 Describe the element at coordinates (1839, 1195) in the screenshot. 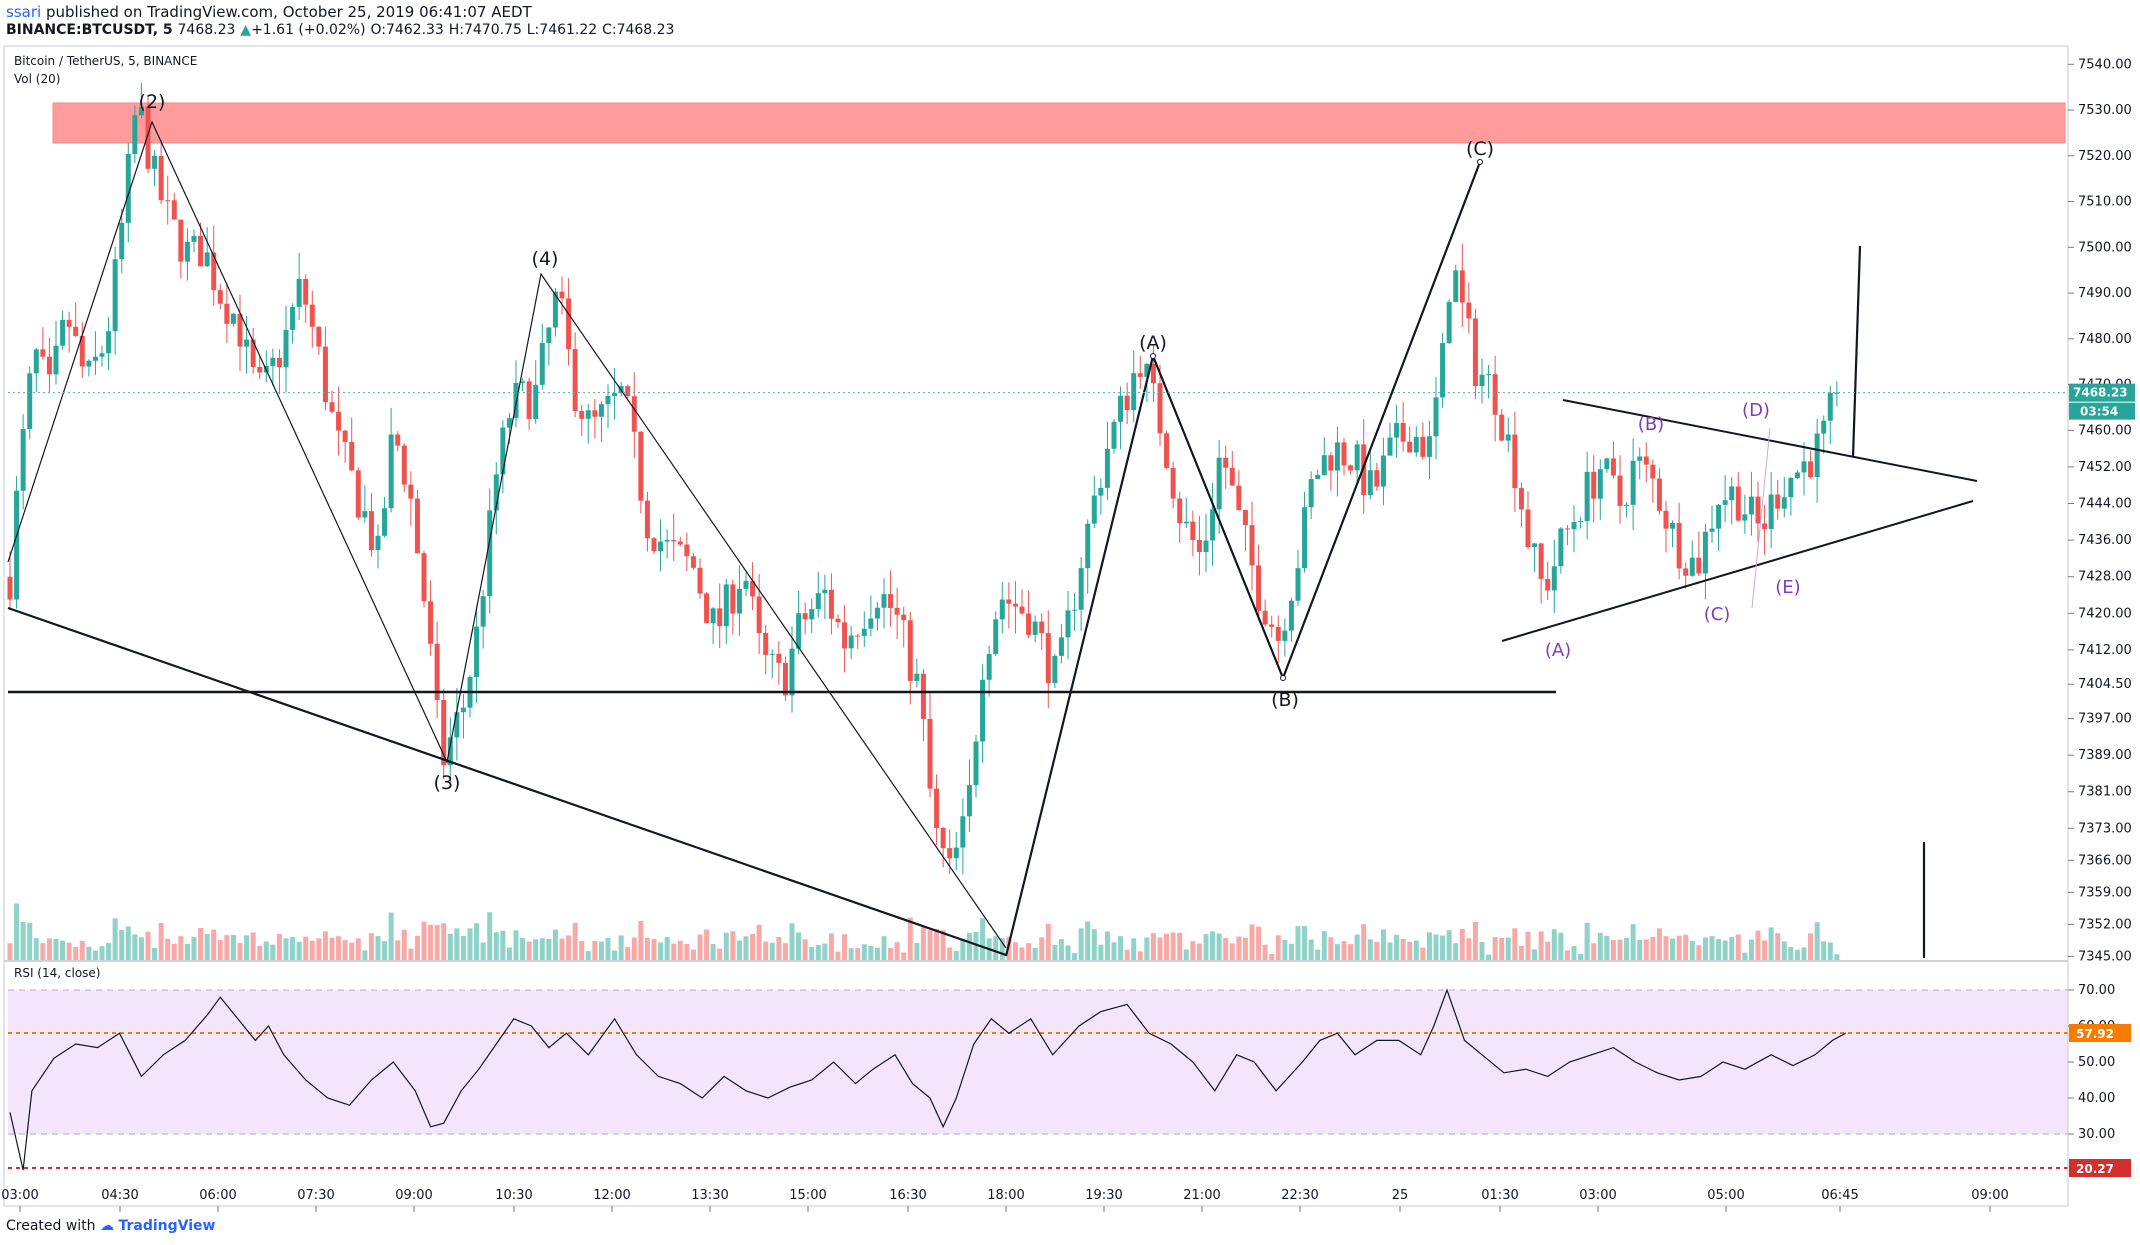

I see `time-tick-label: 06:45` at that location.